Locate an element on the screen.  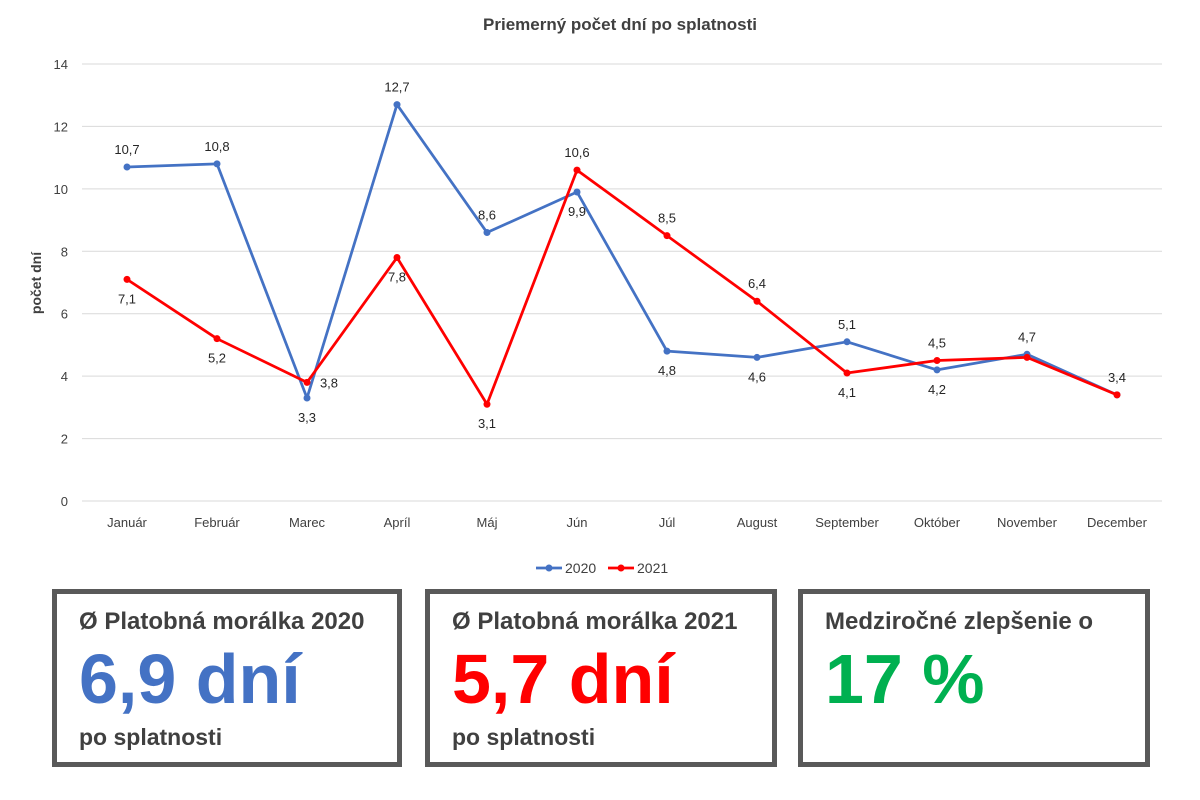
data-label-2020: 9,9 is located at coordinates (577, 211).